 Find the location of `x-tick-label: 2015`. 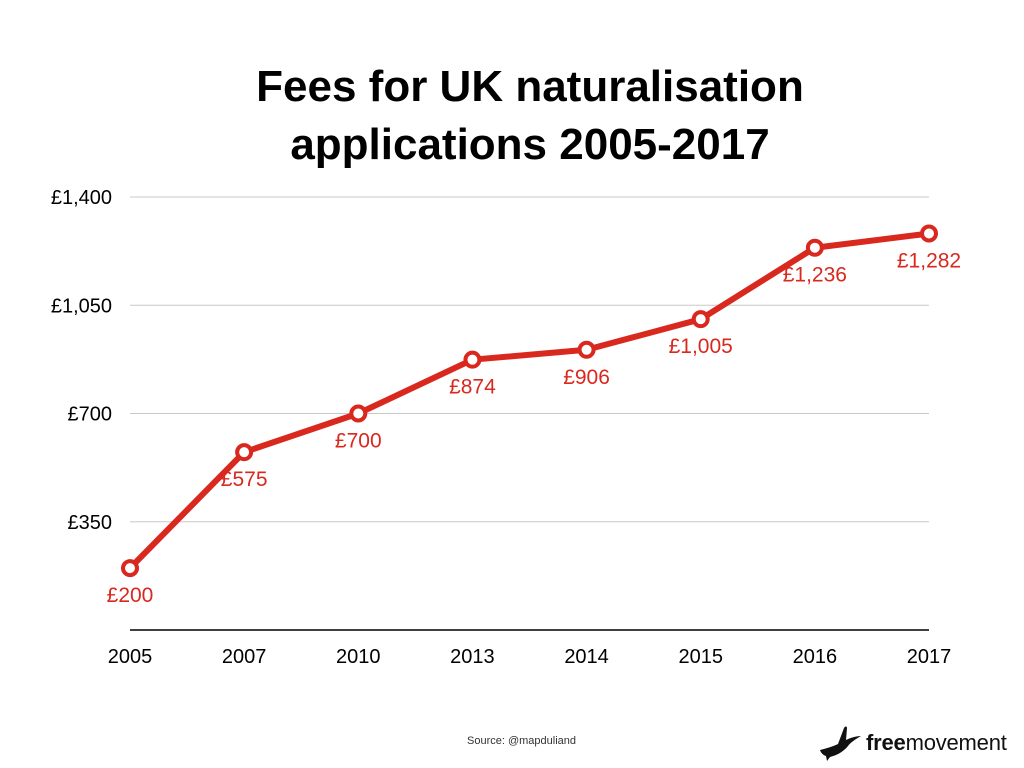

x-tick-label: 2015 is located at coordinates (700, 657).